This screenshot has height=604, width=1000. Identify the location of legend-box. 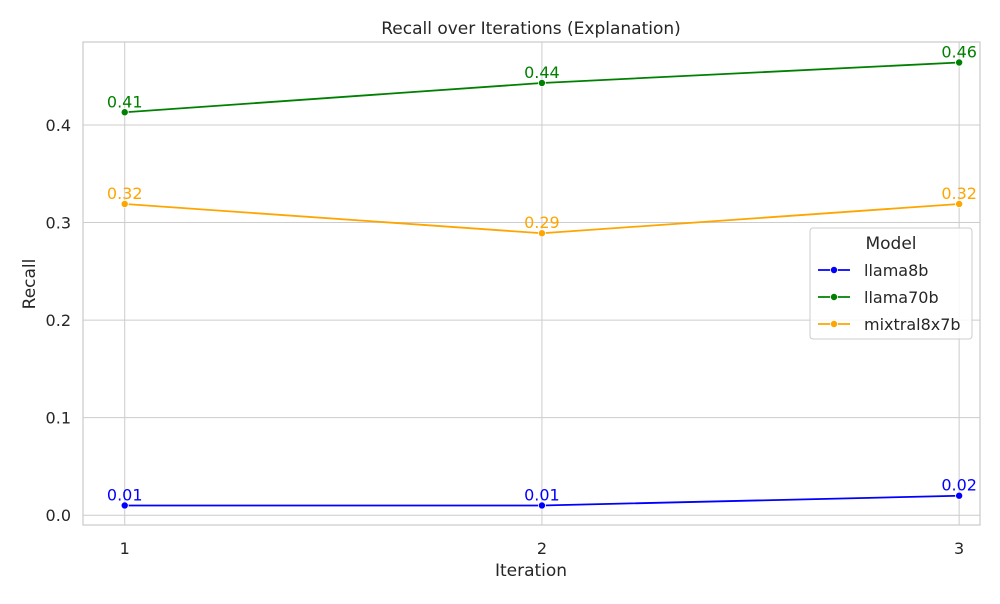
(891, 283).